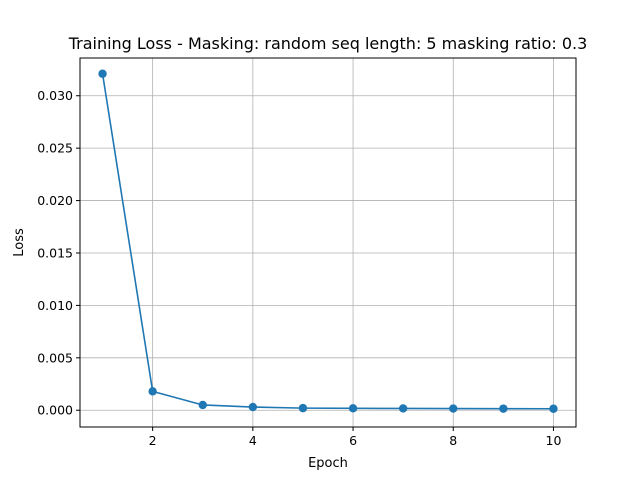 The width and height of the screenshot is (640, 480). I want to click on y-tick-label: 0.015, so click(55, 252).